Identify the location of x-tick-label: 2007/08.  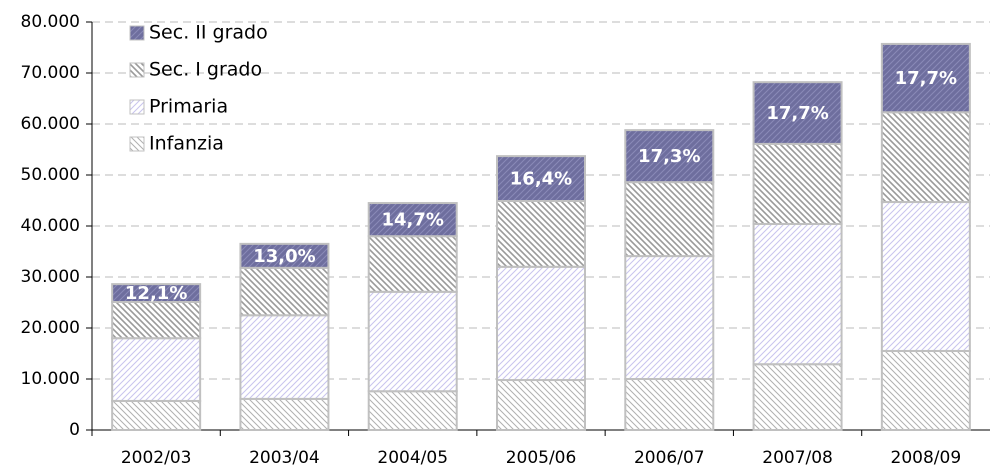
(797, 458).